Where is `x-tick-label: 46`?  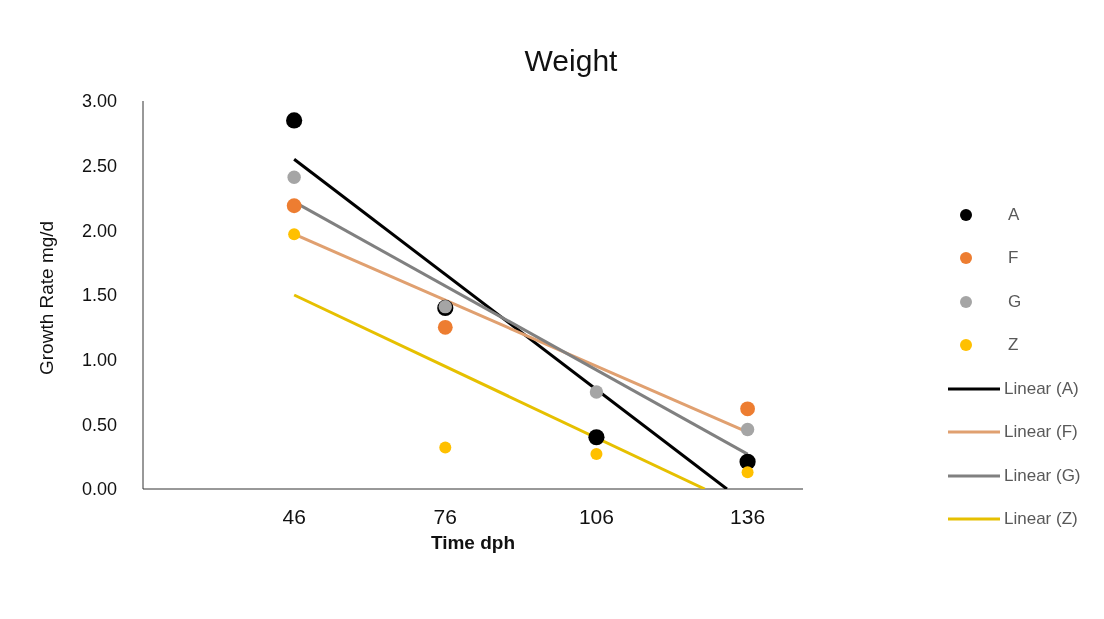
x-tick-label: 46 is located at coordinates (294, 516).